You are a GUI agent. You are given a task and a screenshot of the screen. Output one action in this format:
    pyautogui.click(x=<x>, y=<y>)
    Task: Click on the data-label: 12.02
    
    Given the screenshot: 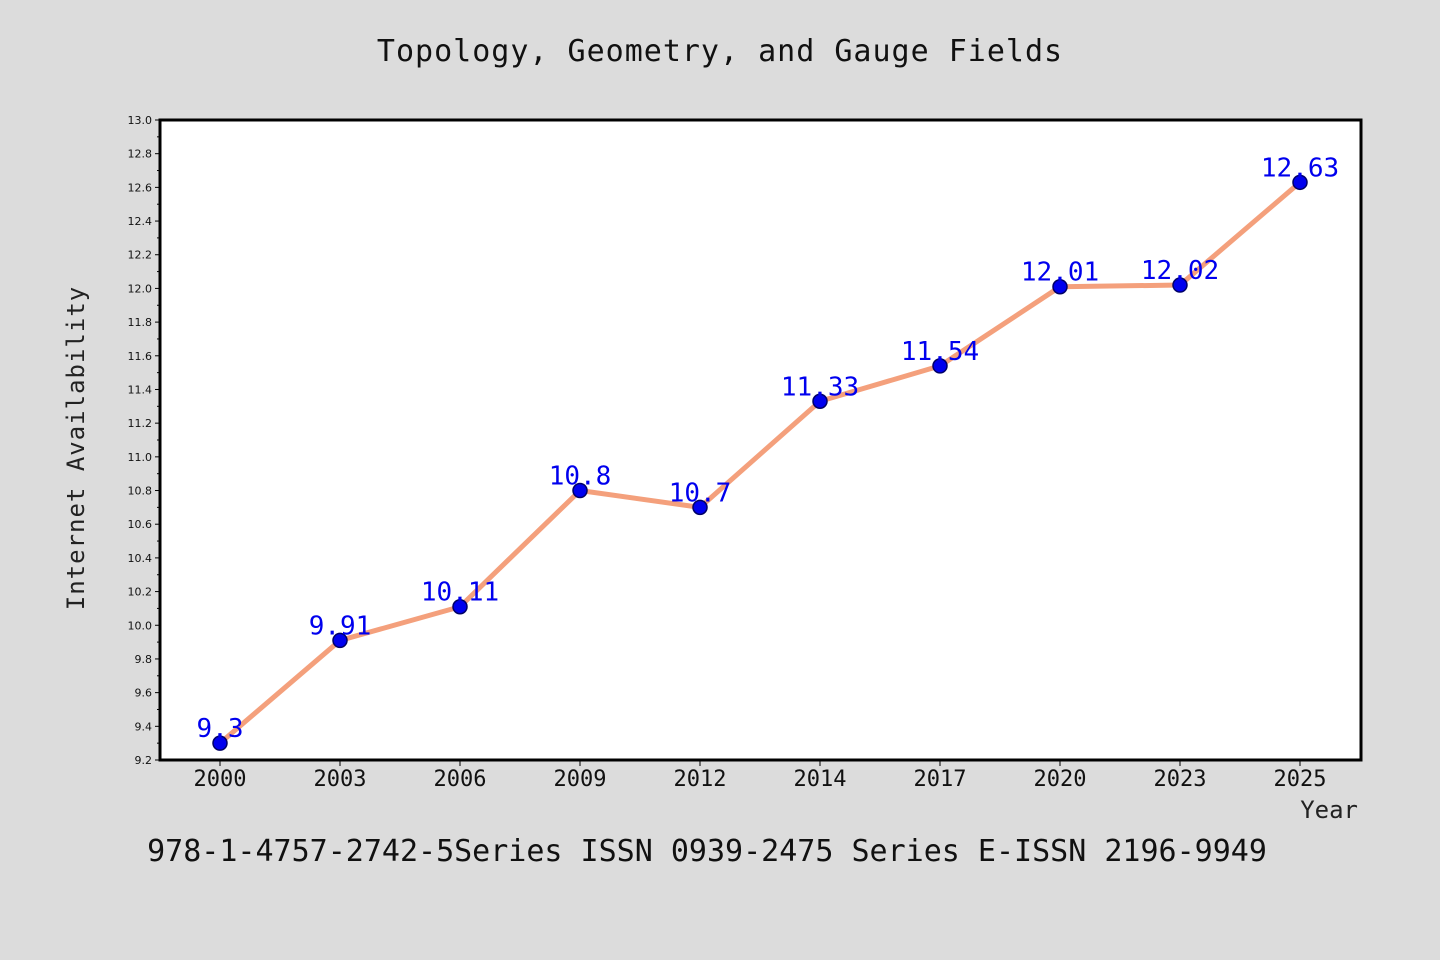 What is the action you would take?
    pyautogui.click(x=1180, y=271)
    